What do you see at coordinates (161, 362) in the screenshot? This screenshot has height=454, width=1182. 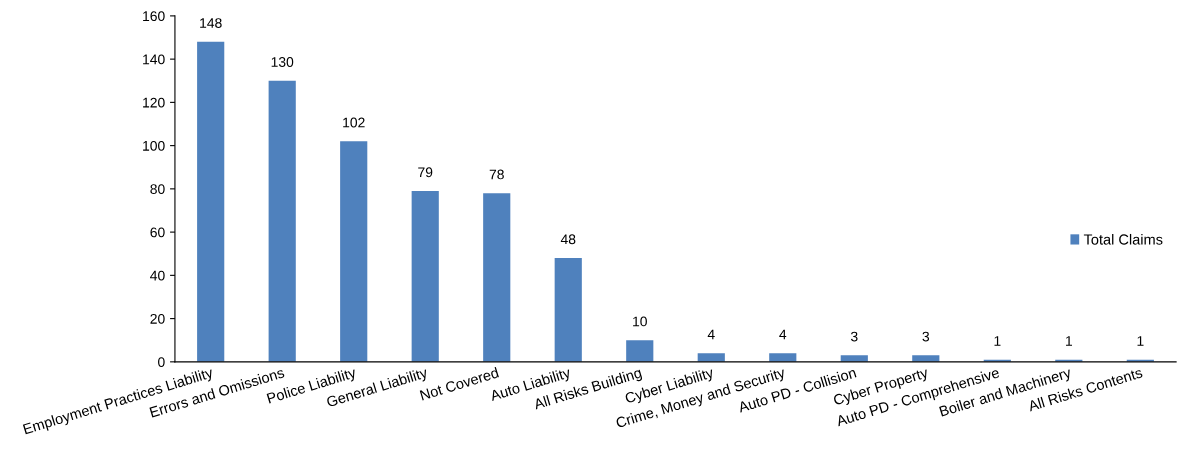 I see `y-tick-label: 0` at bounding box center [161, 362].